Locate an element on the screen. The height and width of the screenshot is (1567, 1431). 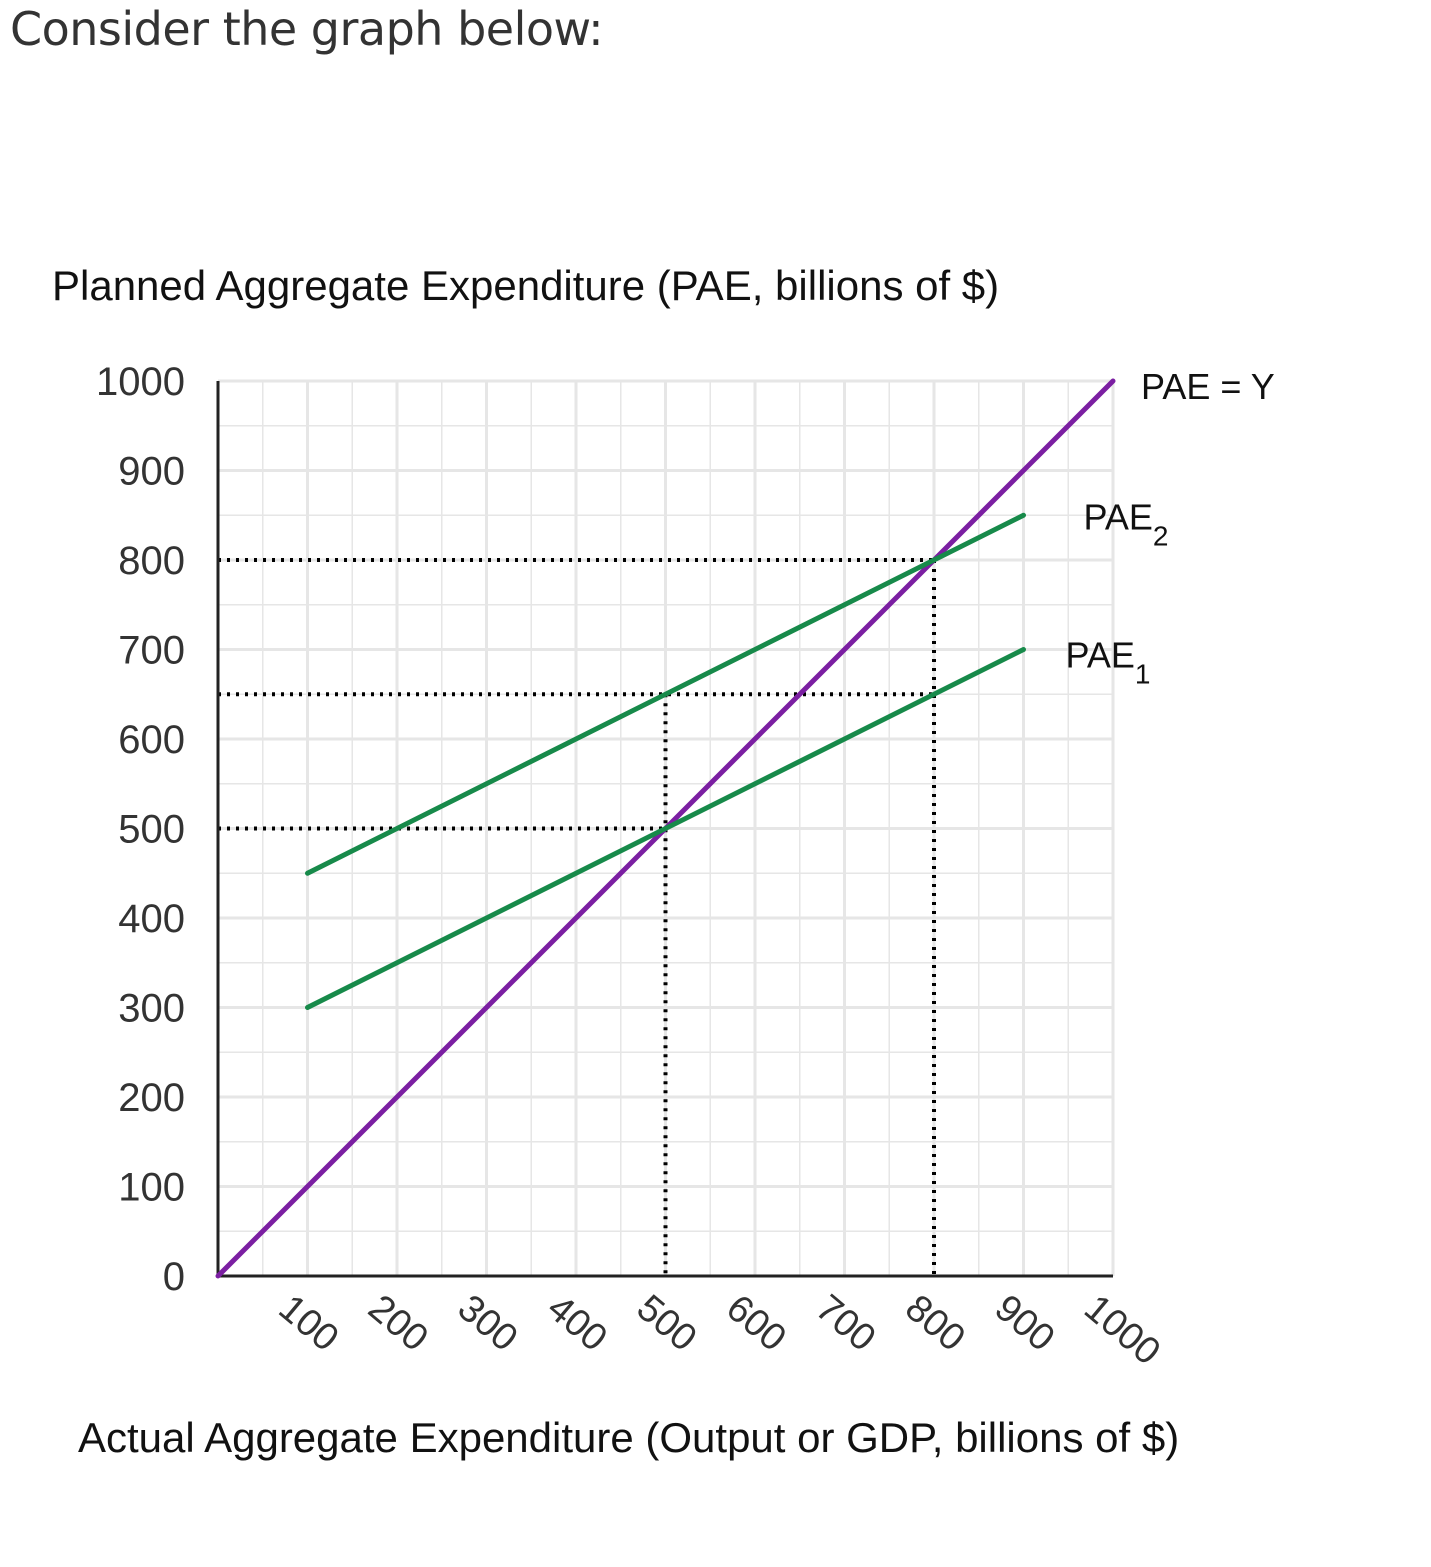
series-label-pae-y: PAE = Y is located at coordinates (1208, 386).